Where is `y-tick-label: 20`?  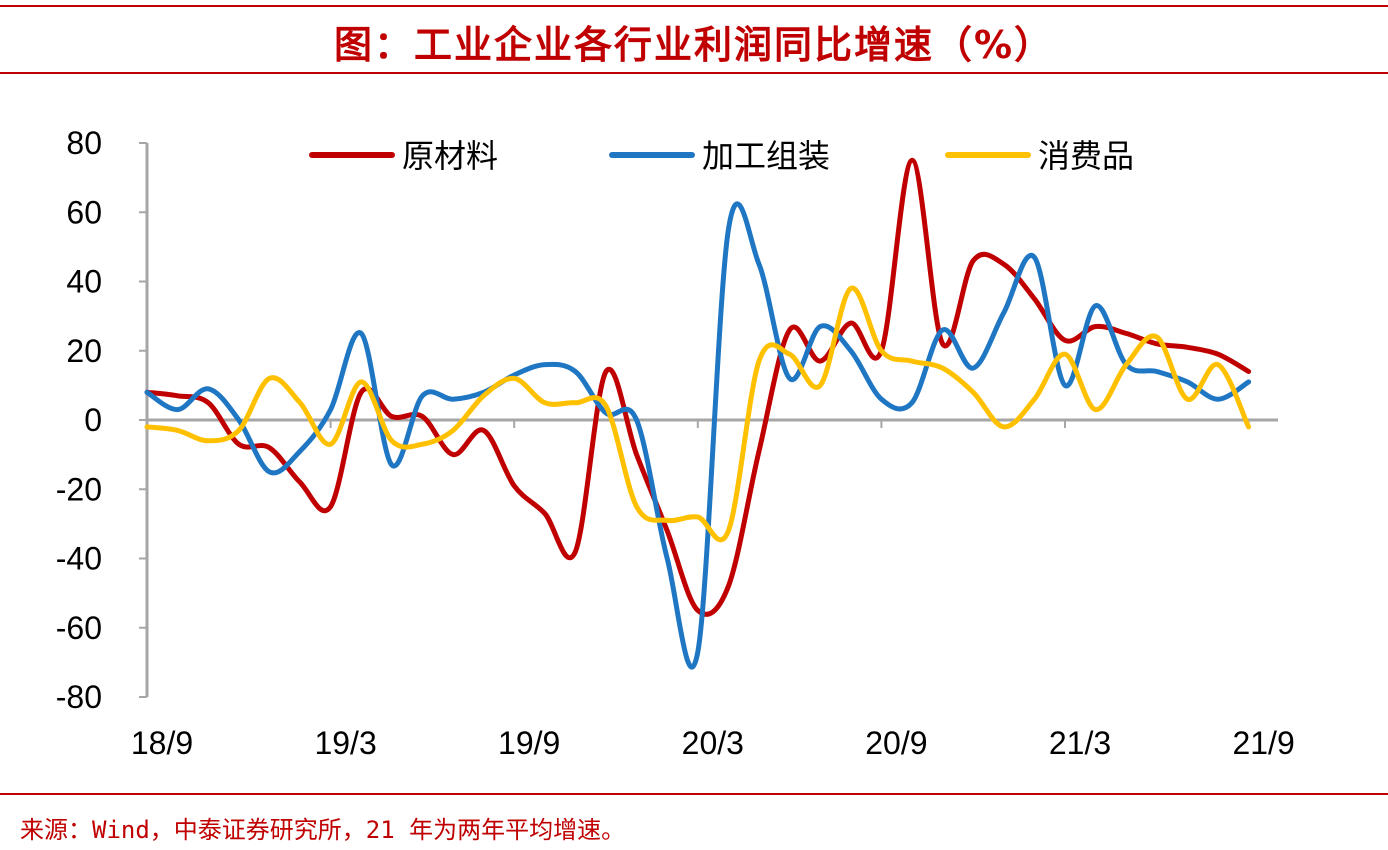 y-tick-label: 20 is located at coordinates (84, 351).